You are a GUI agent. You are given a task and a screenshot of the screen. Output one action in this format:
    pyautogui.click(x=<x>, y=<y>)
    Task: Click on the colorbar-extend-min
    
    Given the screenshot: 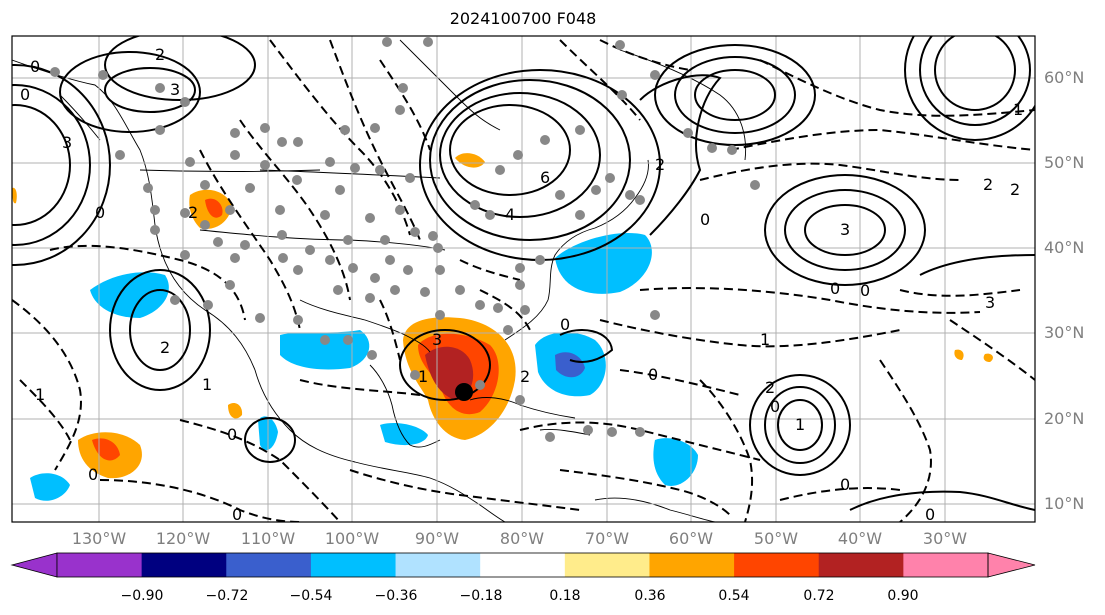 What is the action you would take?
    pyautogui.click(x=34, y=565)
    